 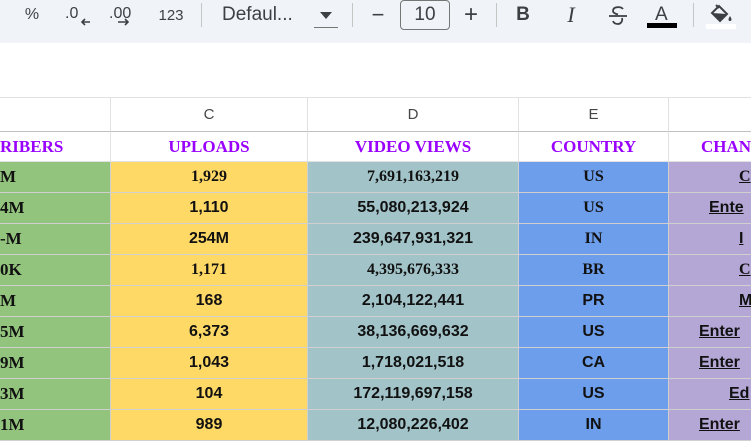 What do you see at coordinates (413, 332) in the screenshot?
I see `video-views-cell: 38,136,669,632` at bounding box center [413, 332].